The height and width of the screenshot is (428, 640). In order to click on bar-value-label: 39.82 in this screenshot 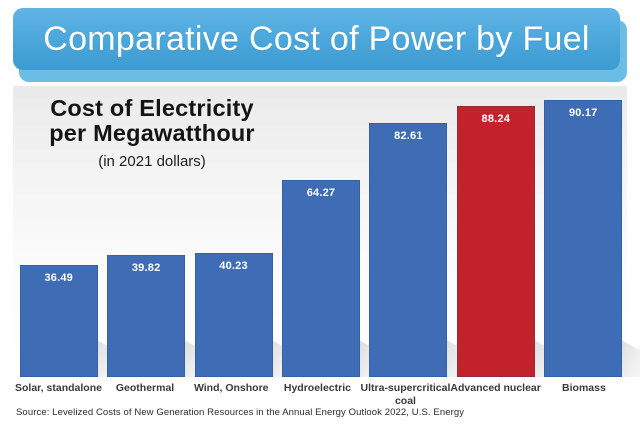, I will do `click(146, 267)`.